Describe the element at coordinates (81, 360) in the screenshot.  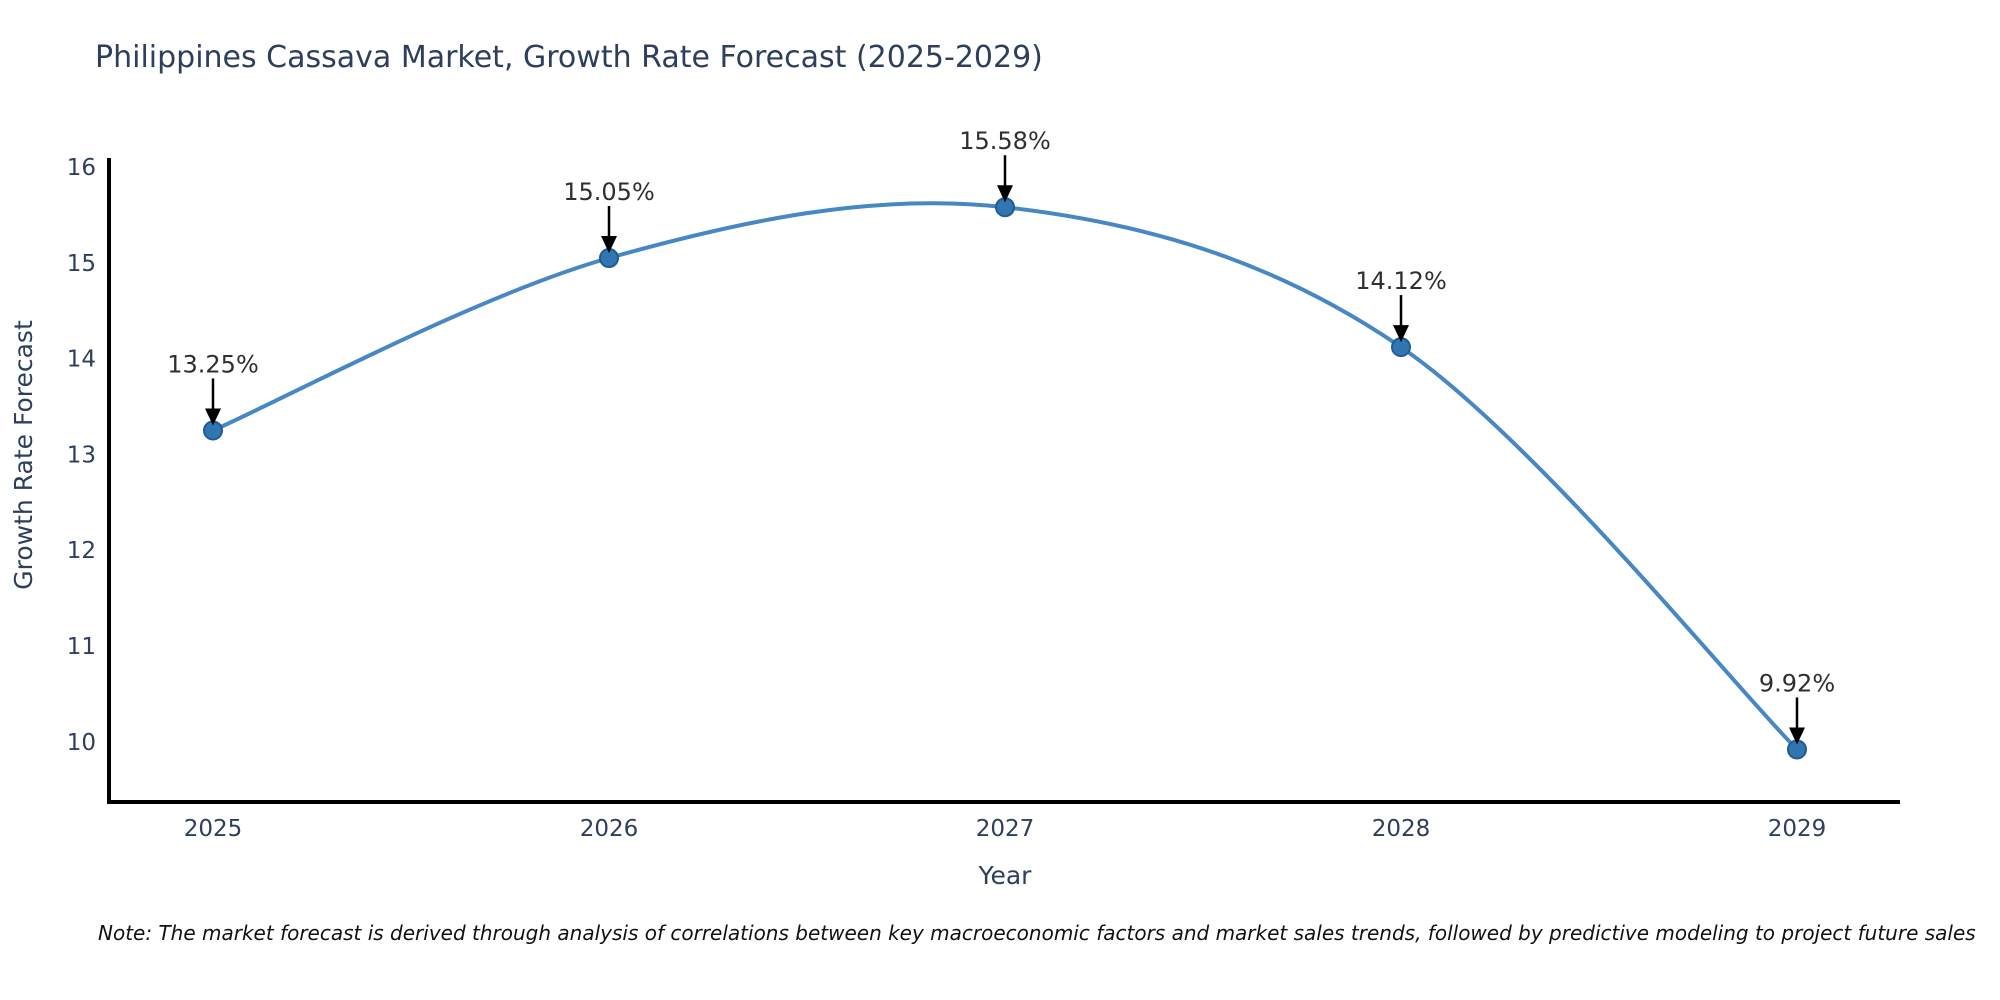
I see `y-tick-label: 14` at that location.